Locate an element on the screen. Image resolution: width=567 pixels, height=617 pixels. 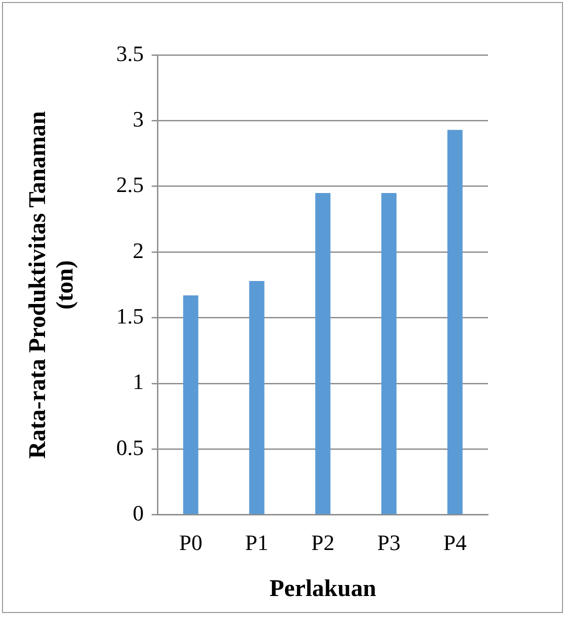
x-axis-title: Perlakuan is located at coordinates (323, 589).